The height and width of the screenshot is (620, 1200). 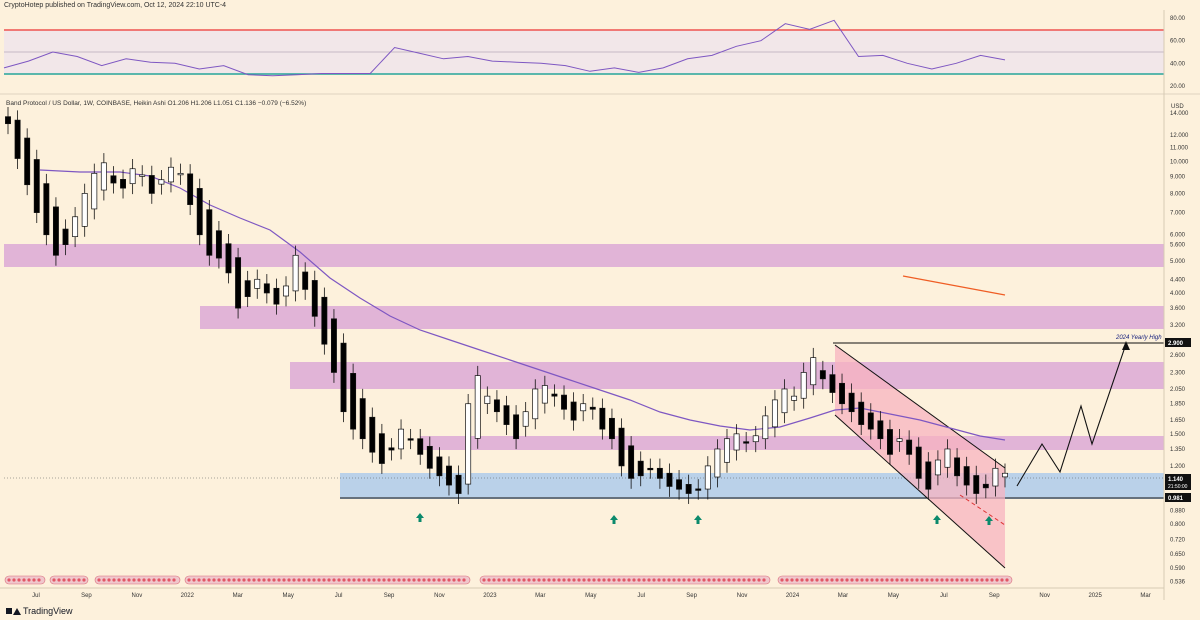 I want to click on yearly-high-price-label: 2.900, so click(x=1176, y=344).